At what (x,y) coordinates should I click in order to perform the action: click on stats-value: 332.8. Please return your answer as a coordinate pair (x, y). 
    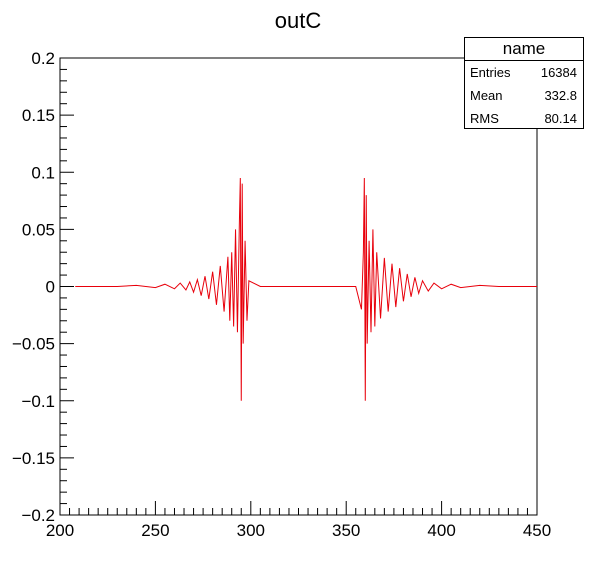
    Looking at the image, I should click on (560, 95).